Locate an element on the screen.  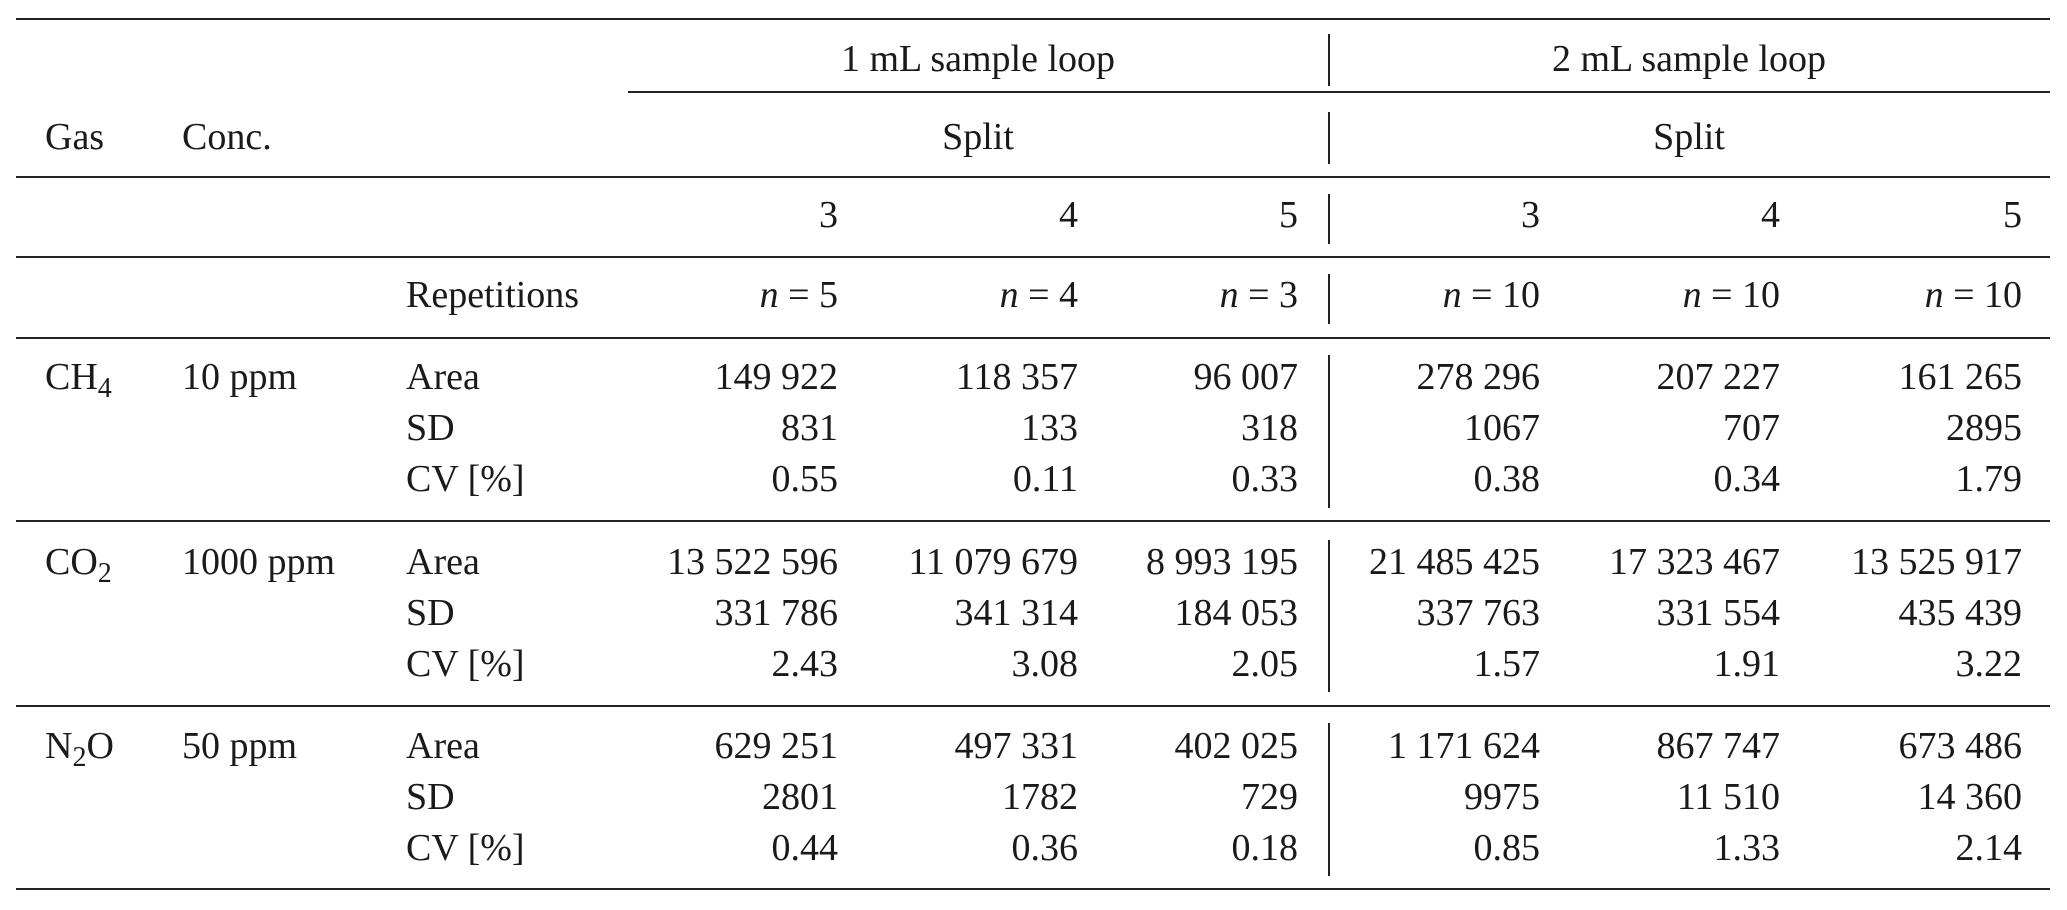
split-2-header: Split is located at coordinates (1689, 137).